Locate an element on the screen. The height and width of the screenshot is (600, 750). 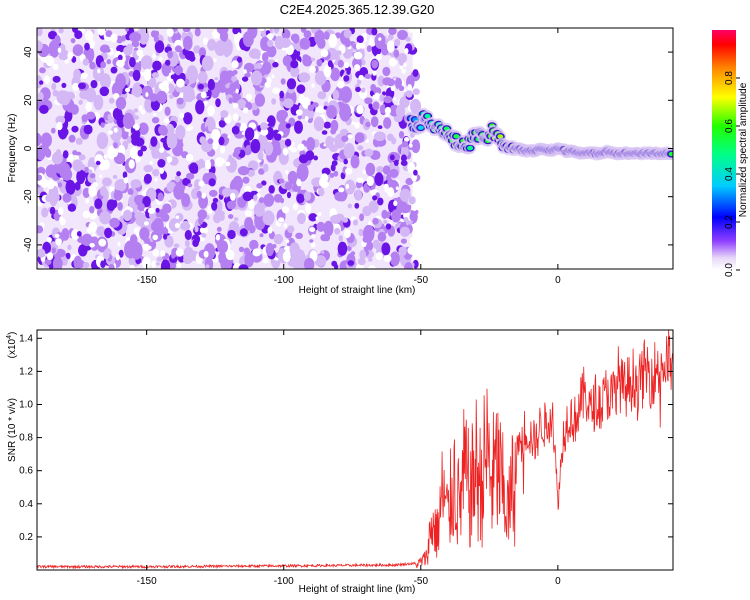
chart-title: C2E4.2025.365.12.39.G20 is located at coordinates (357, 9).